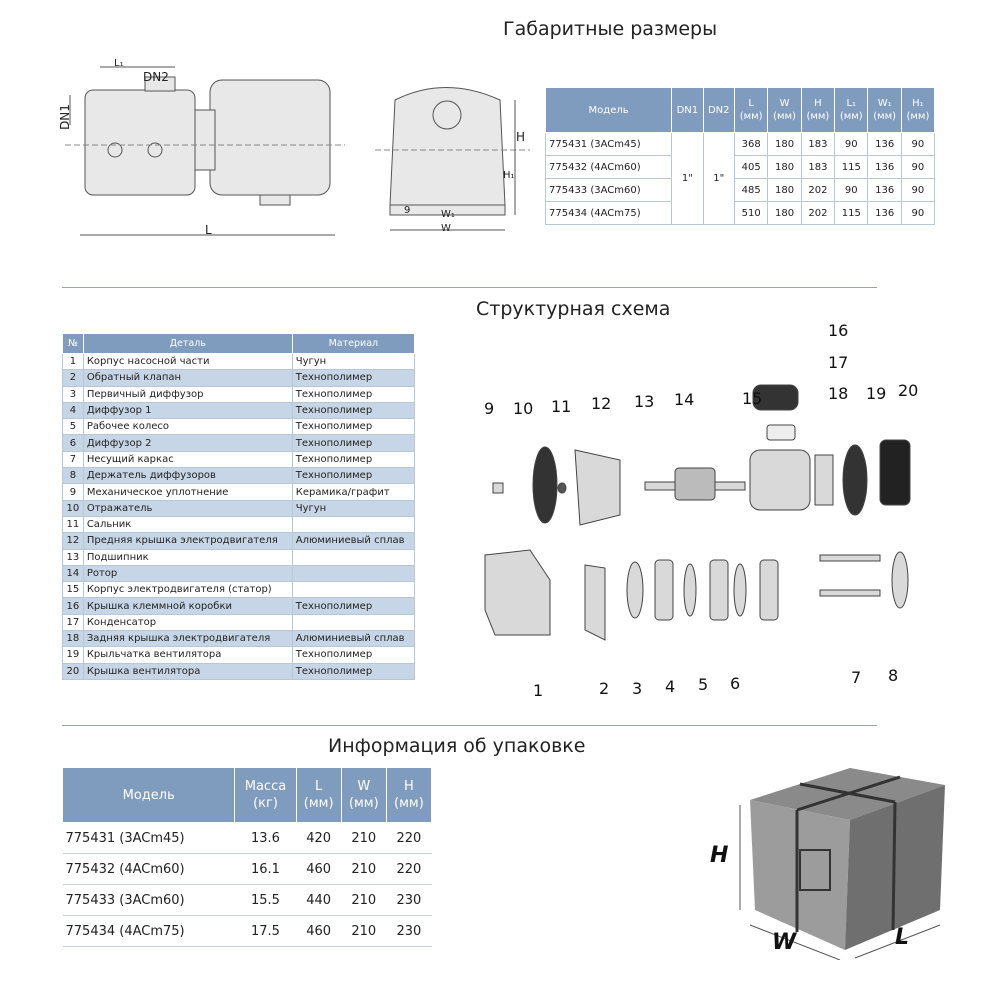 The width and height of the screenshot is (1000, 1000). I want to click on callout-6: 6, so click(735, 683).